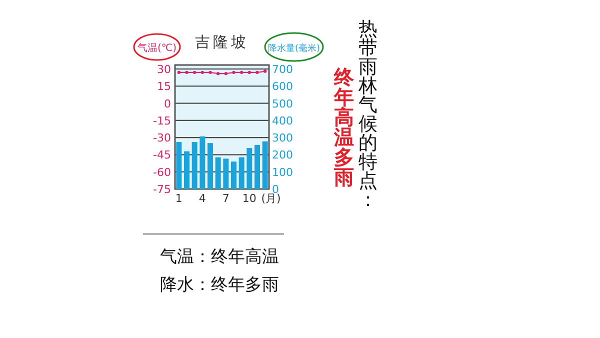 The width and height of the screenshot is (600, 338). What do you see at coordinates (282, 103) in the screenshot?
I see `y2-tick-label: 500` at bounding box center [282, 103].